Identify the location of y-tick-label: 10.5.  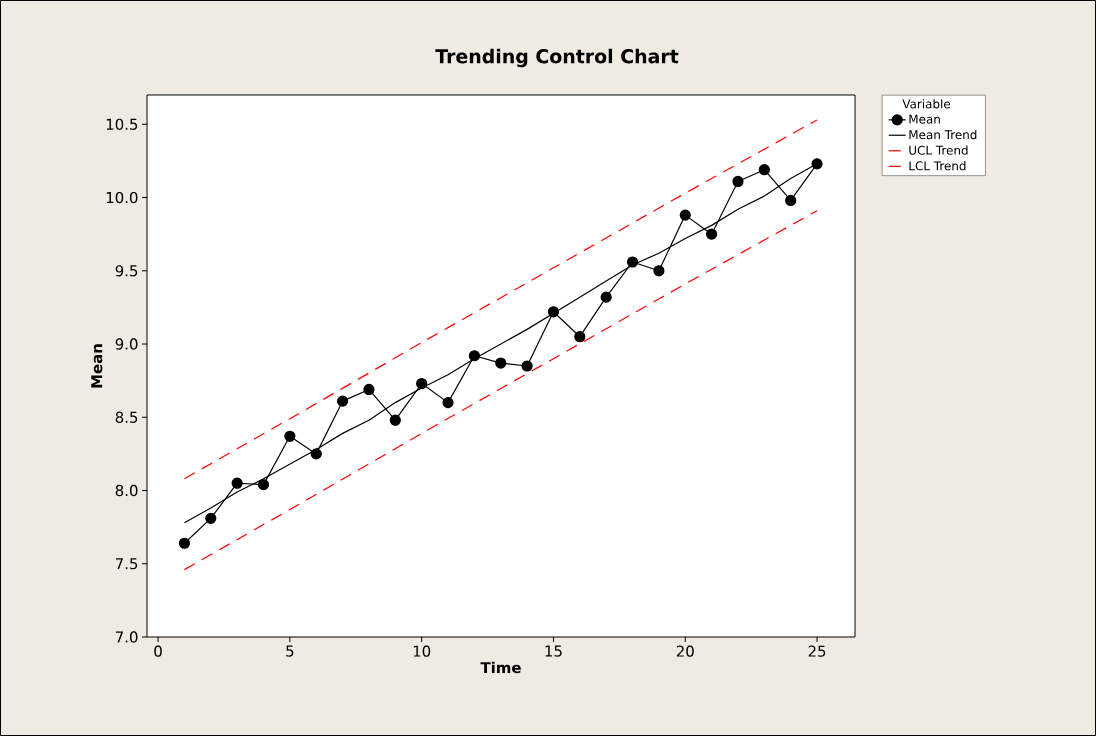
(122, 124).